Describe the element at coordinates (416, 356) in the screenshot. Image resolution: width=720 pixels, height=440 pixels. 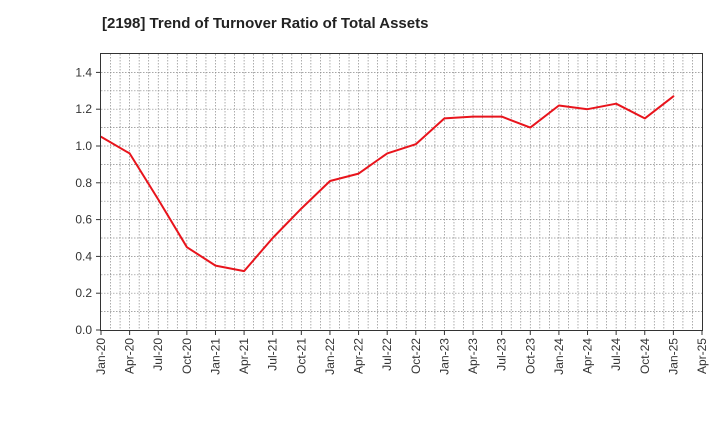
I see `x-tick-label: Oct-22` at that location.